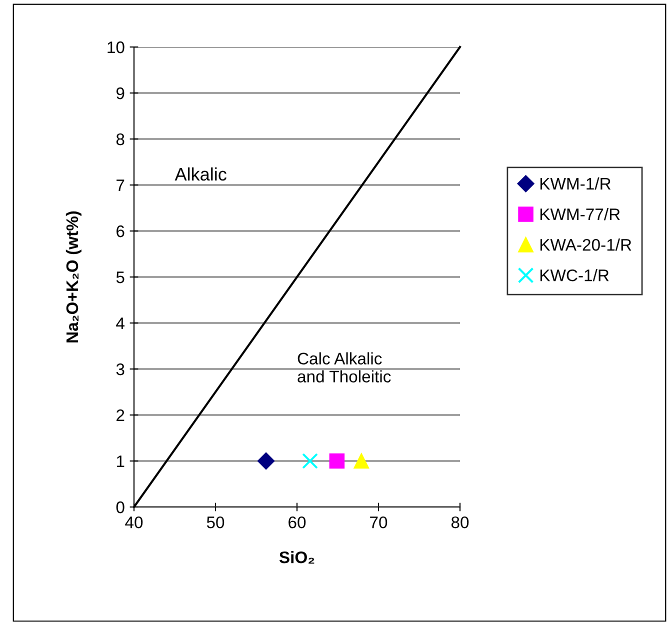  I want to click on x-axis-title: SiO₂, so click(296, 557).